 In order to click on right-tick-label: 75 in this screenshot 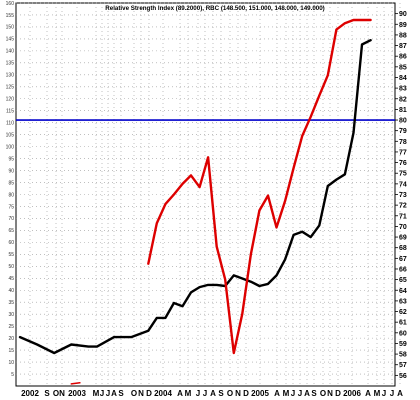, I will do `click(403, 174)`.